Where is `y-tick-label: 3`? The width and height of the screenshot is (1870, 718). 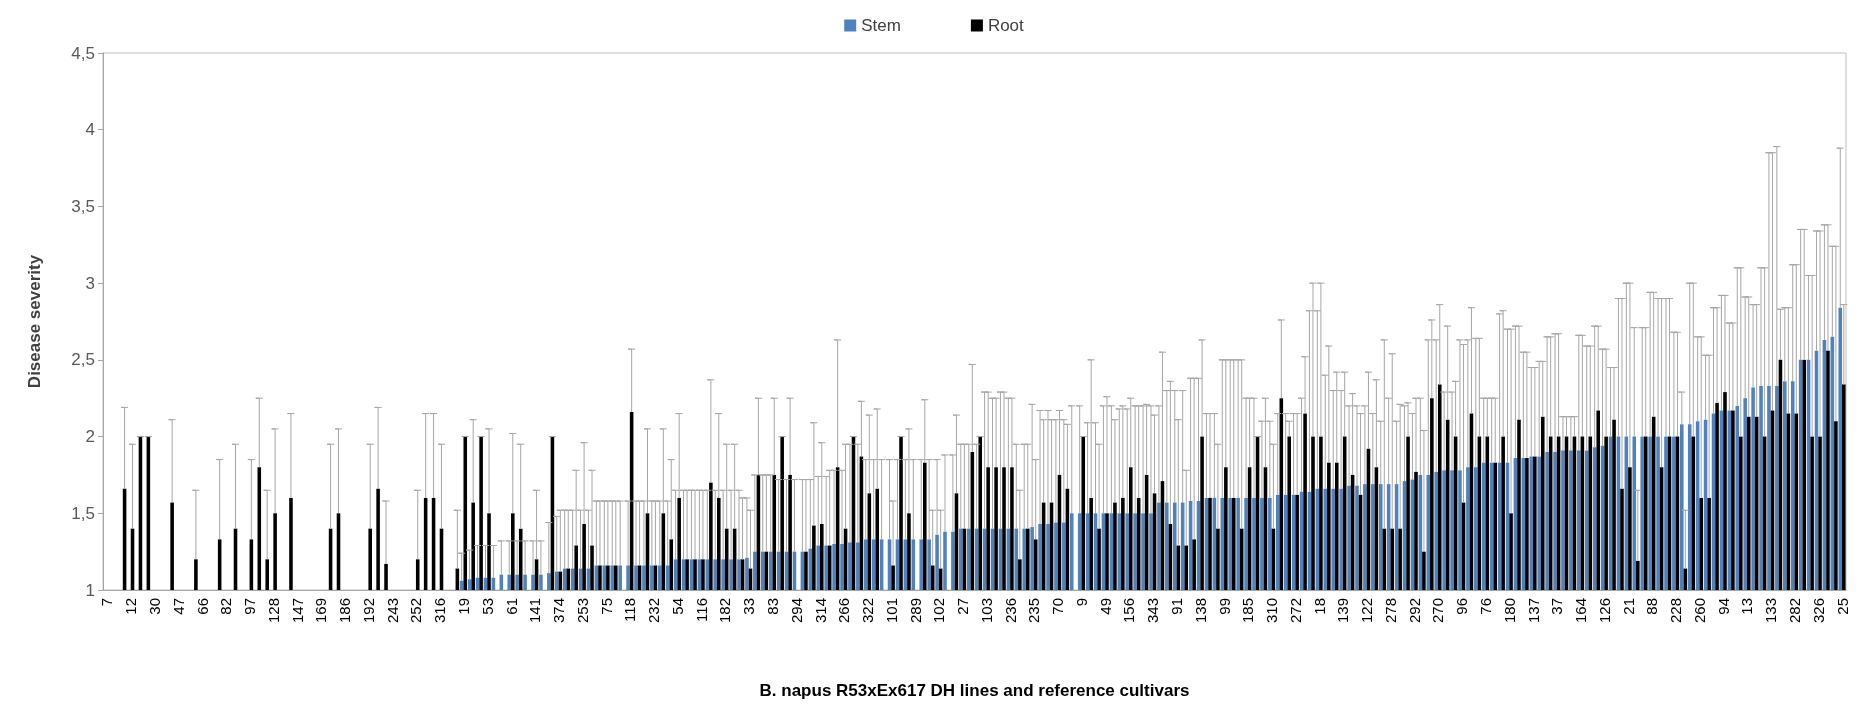 y-tick-label: 3 is located at coordinates (90, 283).